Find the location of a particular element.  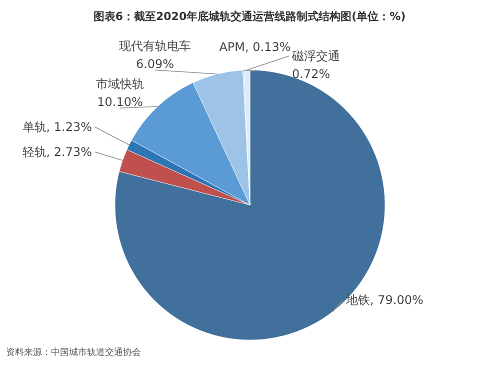

data-label: 6.09% is located at coordinates (155, 64).